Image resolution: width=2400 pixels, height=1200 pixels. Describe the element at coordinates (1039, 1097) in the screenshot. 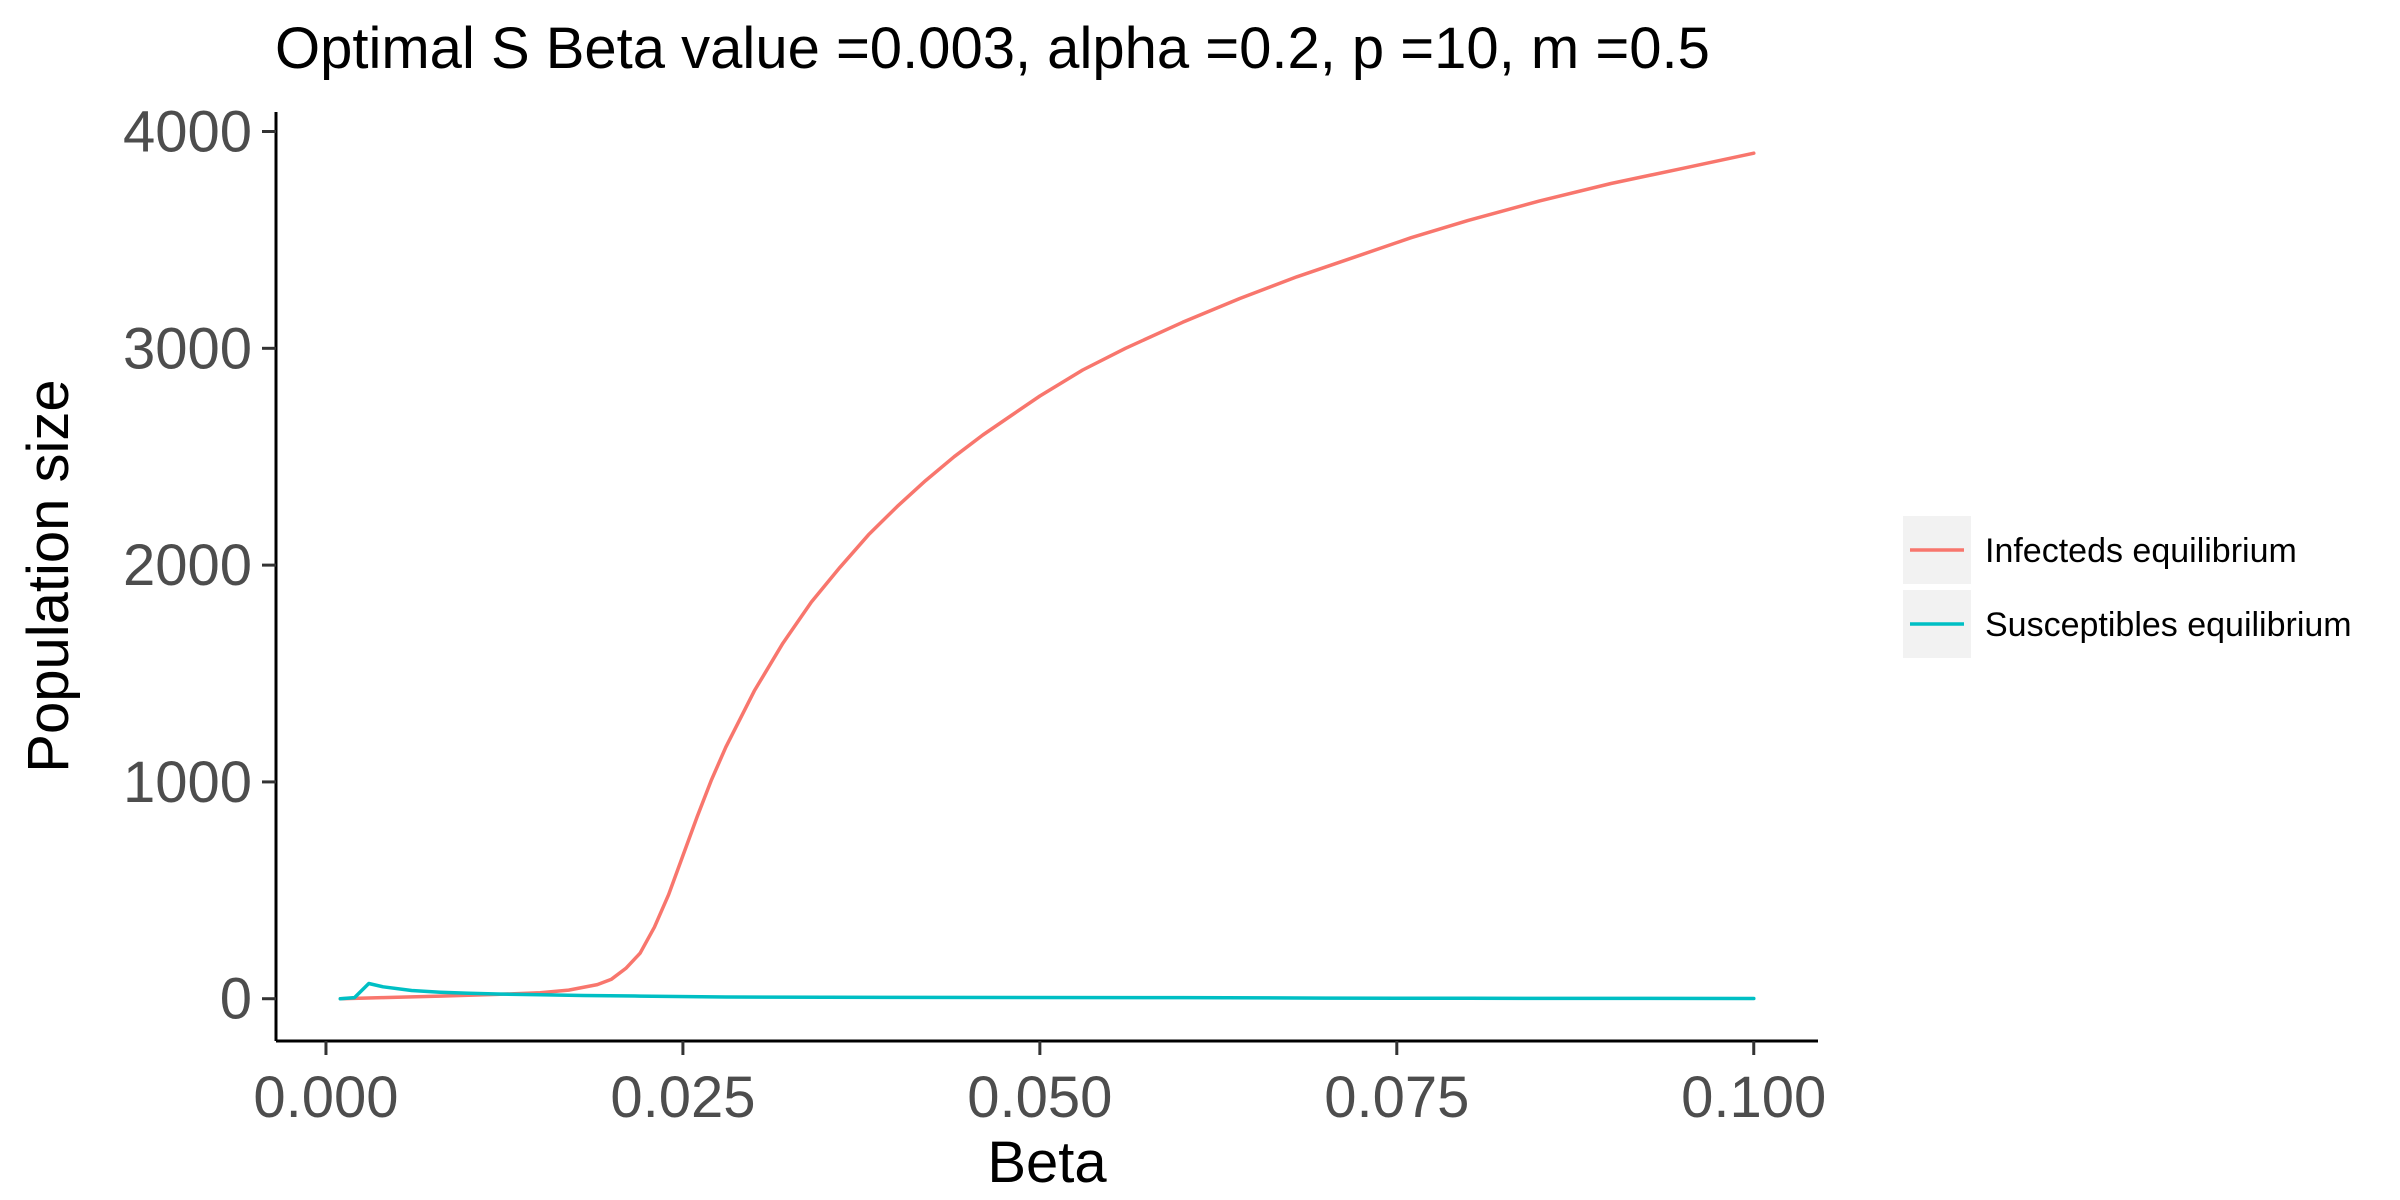

I see `x-tick-label: 0.050` at that location.